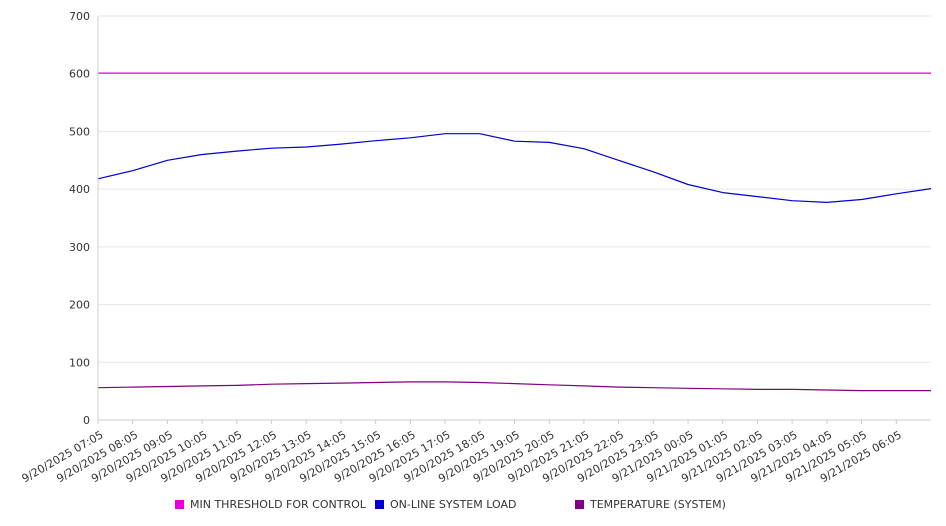 The height and width of the screenshot is (526, 946). What do you see at coordinates (79, 218) in the screenshot?
I see `y-axis: 0 100 200 300 400 500 600 700` at bounding box center [79, 218].